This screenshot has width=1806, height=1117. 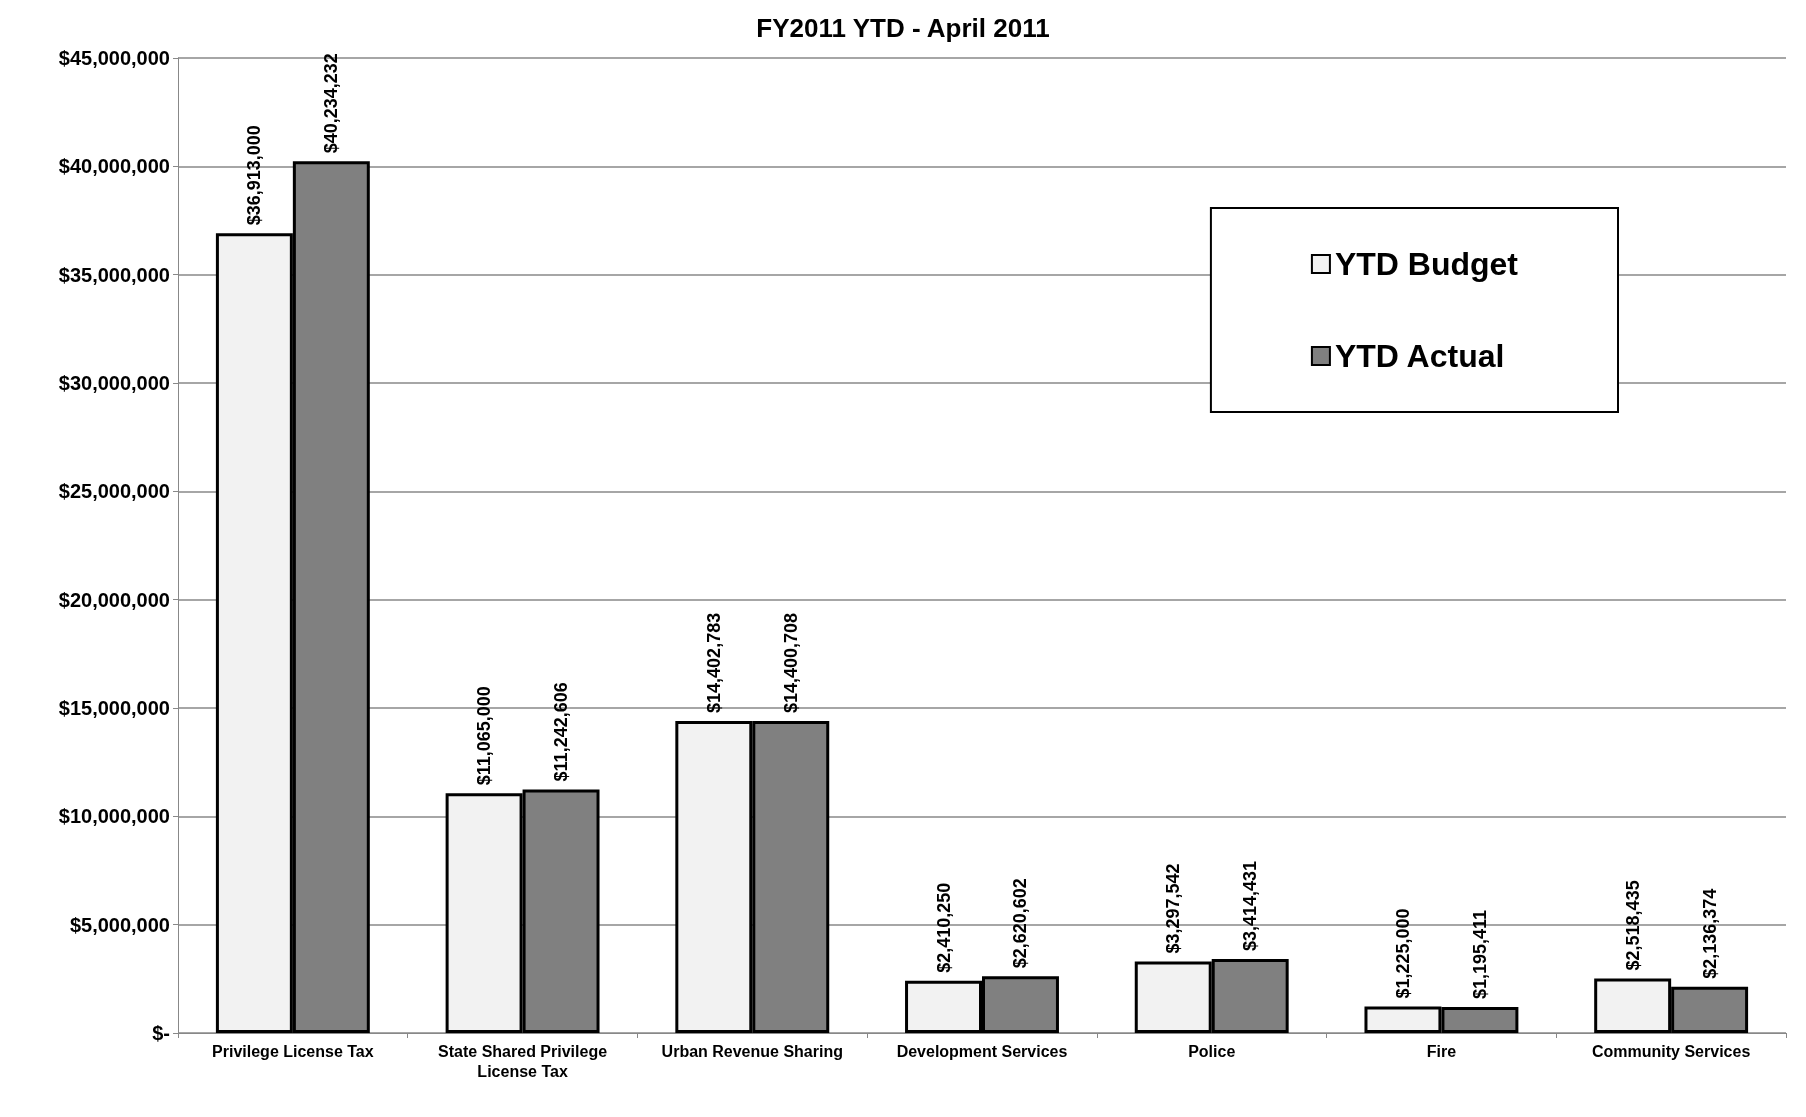 What do you see at coordinates (114, 166) in the screenshot?
I see `y-tick-label: $40,000,000` at bounding box center [114, 166].